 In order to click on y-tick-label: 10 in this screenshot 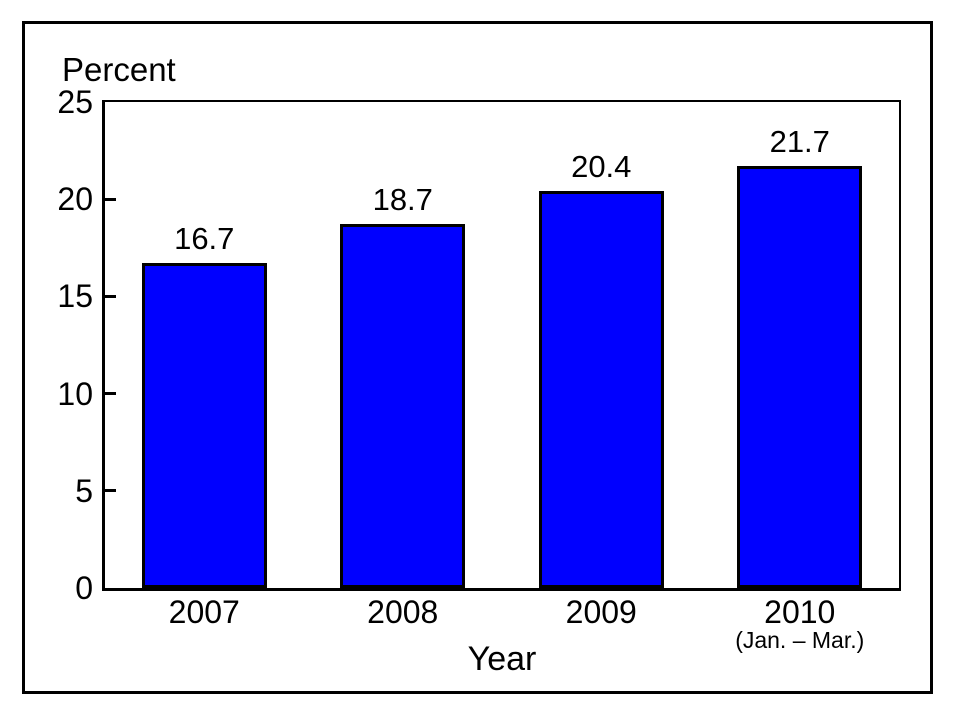, I will do `click(75, 393)`.